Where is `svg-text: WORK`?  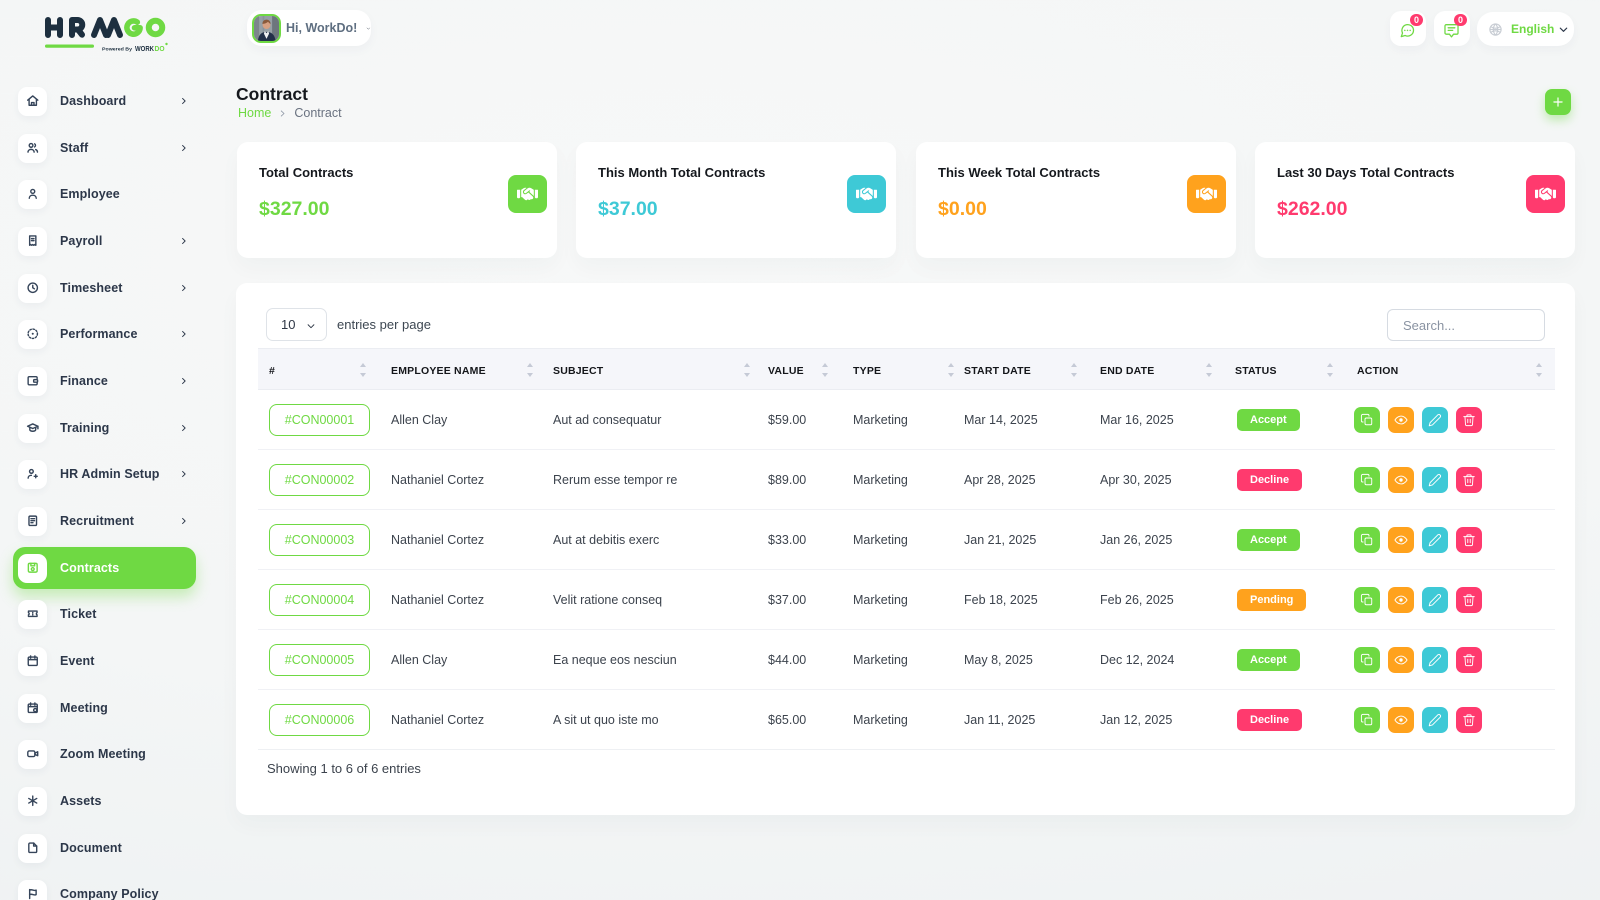 svg-text: WORK is located at coordinates (145, 48).